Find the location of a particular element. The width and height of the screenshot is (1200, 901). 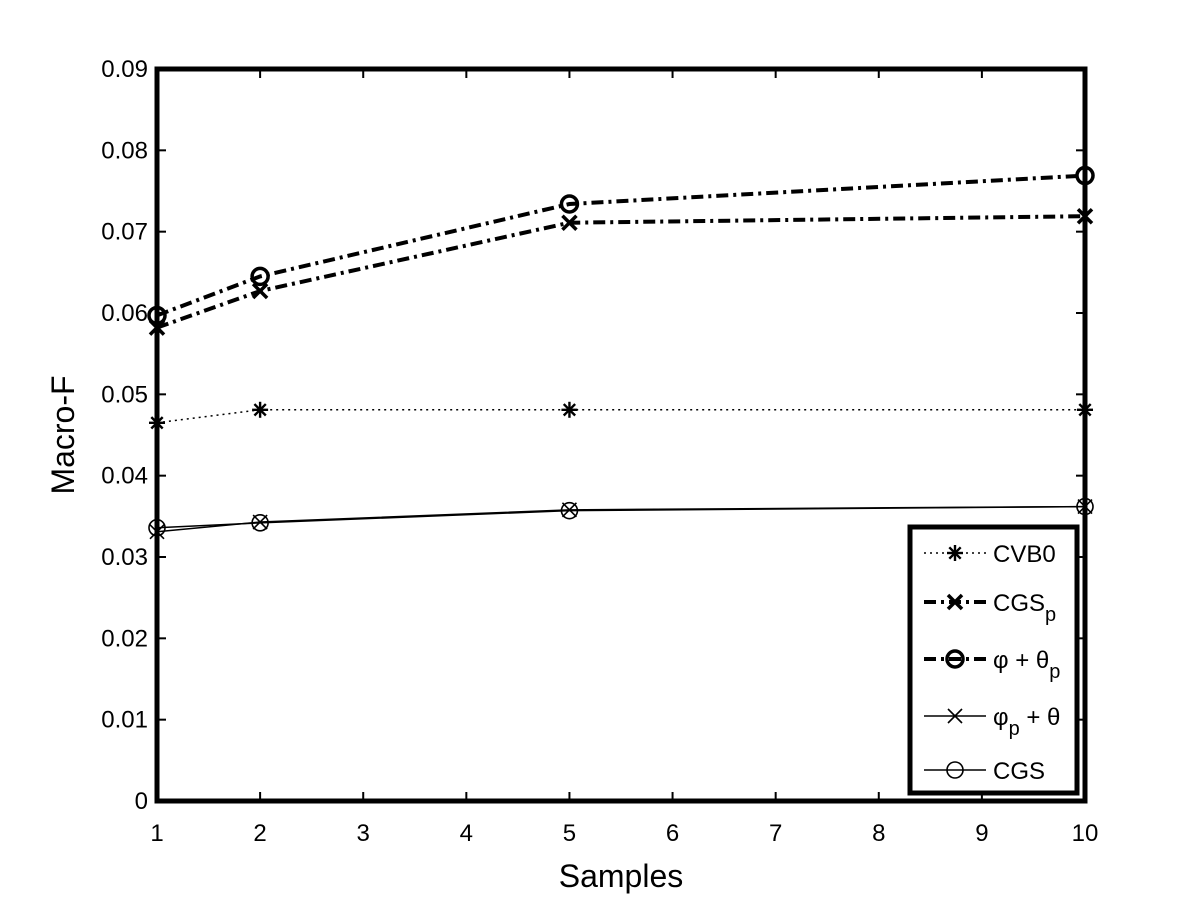

x-tick-label: 3 is located at coordinates (363, 833).